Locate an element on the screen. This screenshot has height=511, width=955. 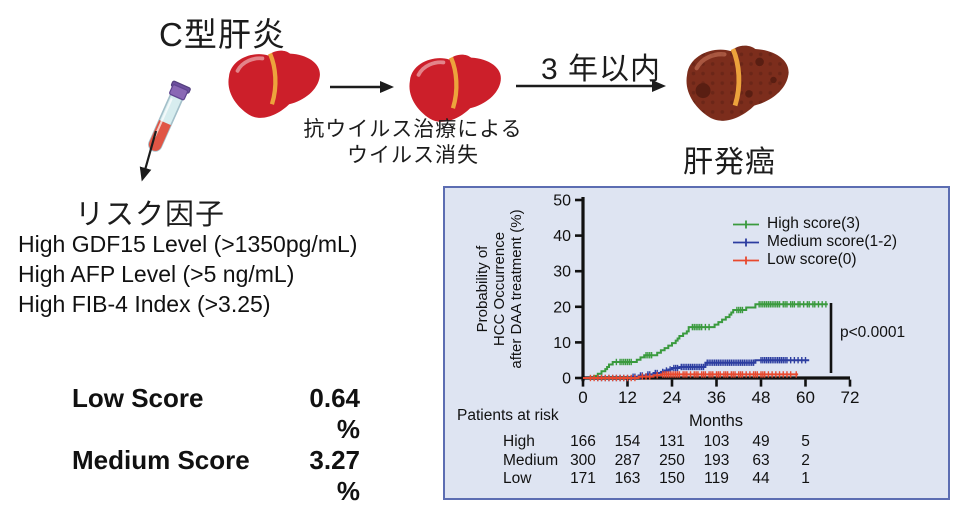
score-row-high: High Score 15.3 % is located at coordinates (216, 509).